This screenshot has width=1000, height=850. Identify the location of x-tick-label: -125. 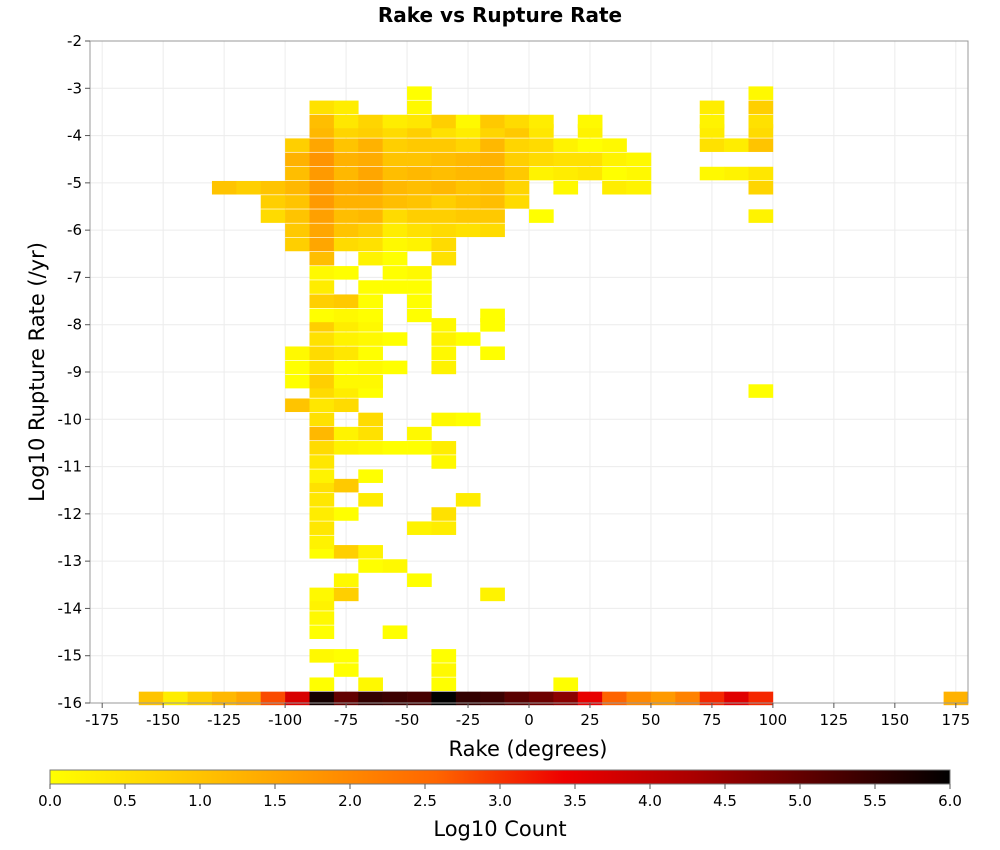
(224, 720).